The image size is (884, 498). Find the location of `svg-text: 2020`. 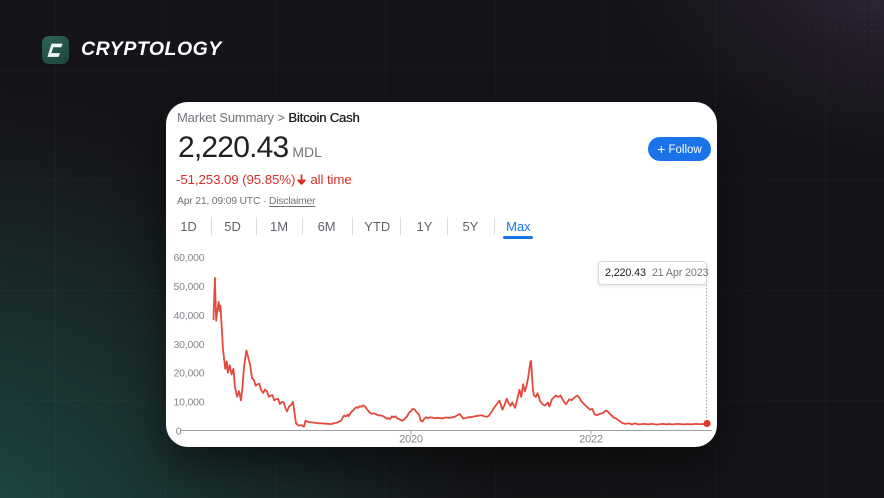

svg-text: 2020 is located at coordinates (411, 440).